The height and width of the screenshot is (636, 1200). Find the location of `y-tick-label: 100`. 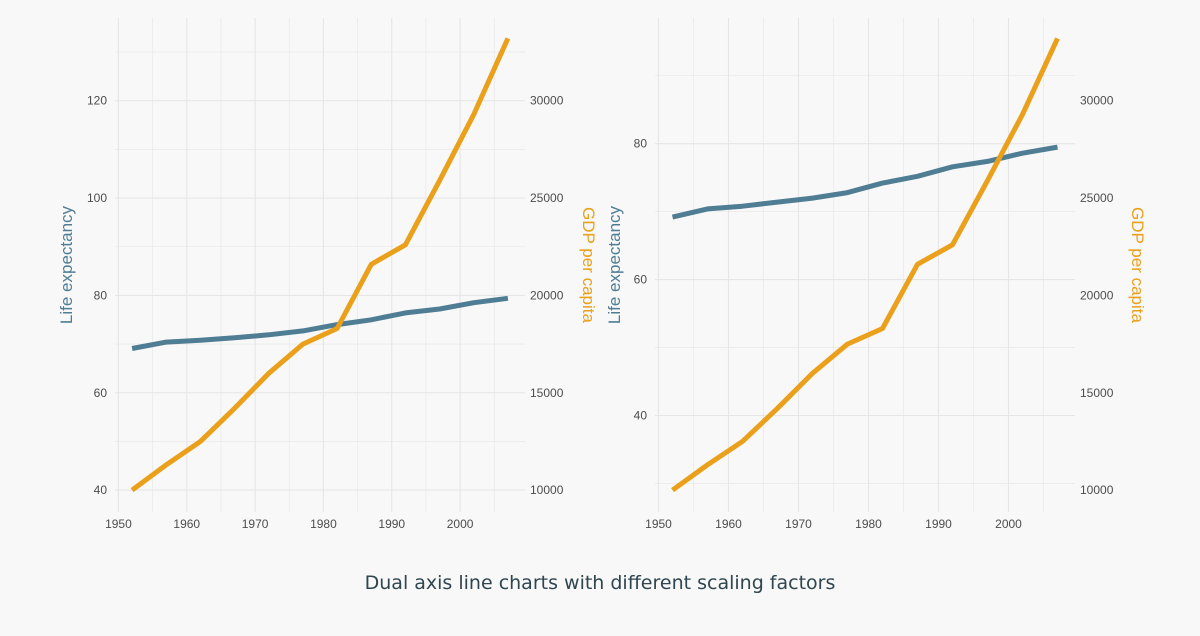

y-tick-label: 100 is located at coordinates (97, 198).